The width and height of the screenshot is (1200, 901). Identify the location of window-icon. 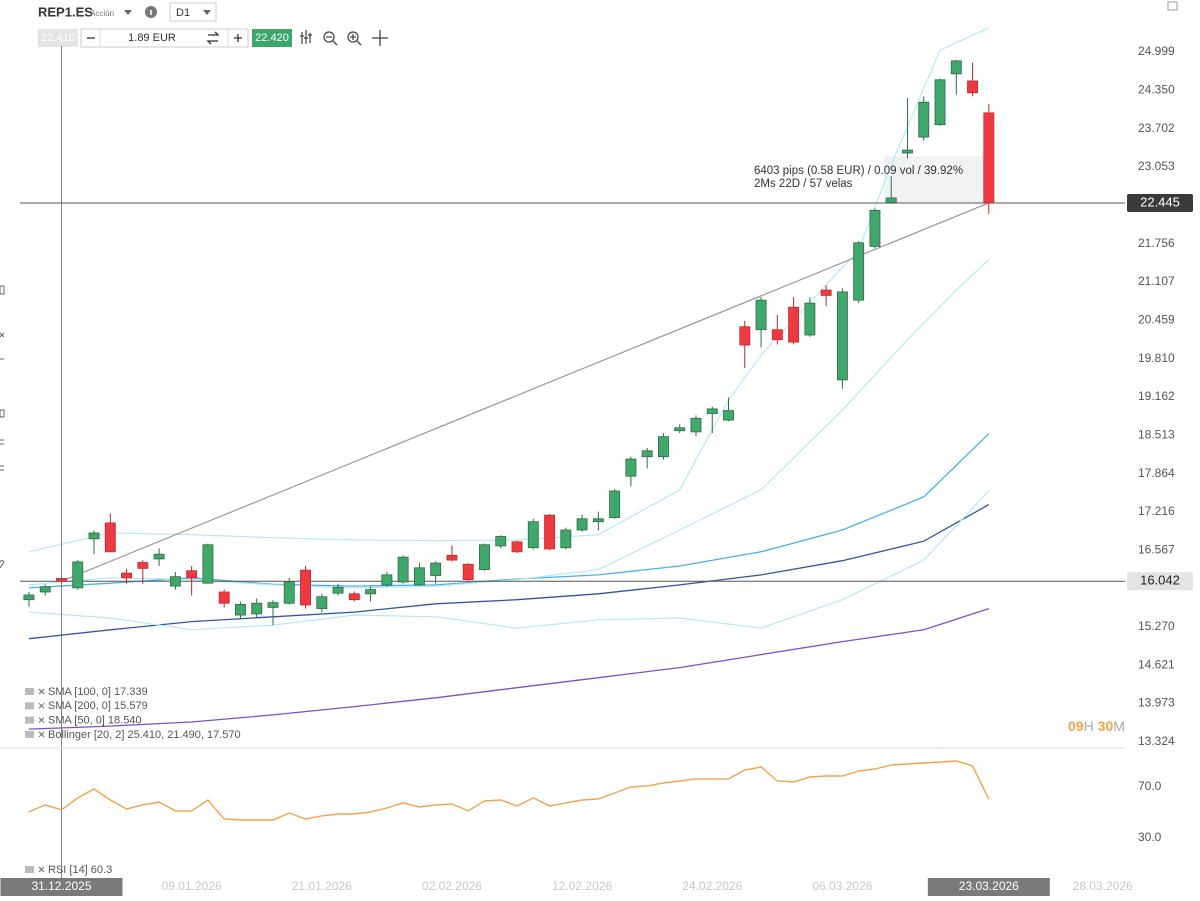
(1172, 6).